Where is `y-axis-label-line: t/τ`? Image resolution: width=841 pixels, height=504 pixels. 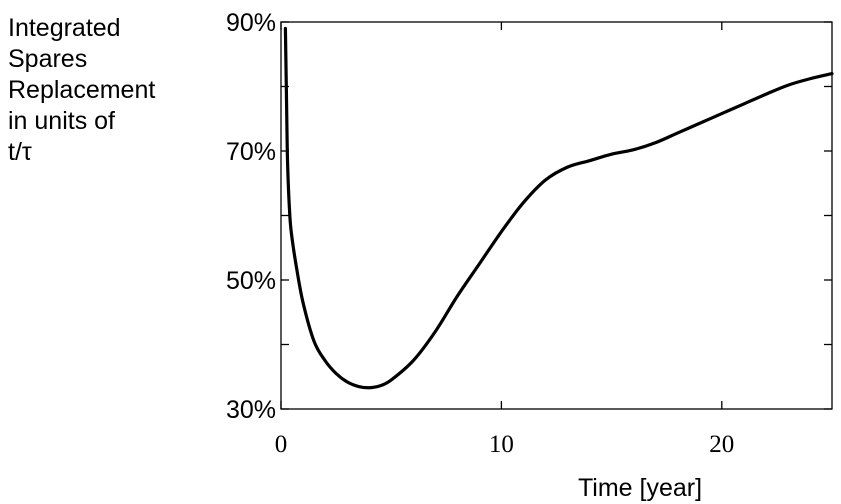
y-axis-label-line: t/τ is located at coordinates (20, 152).